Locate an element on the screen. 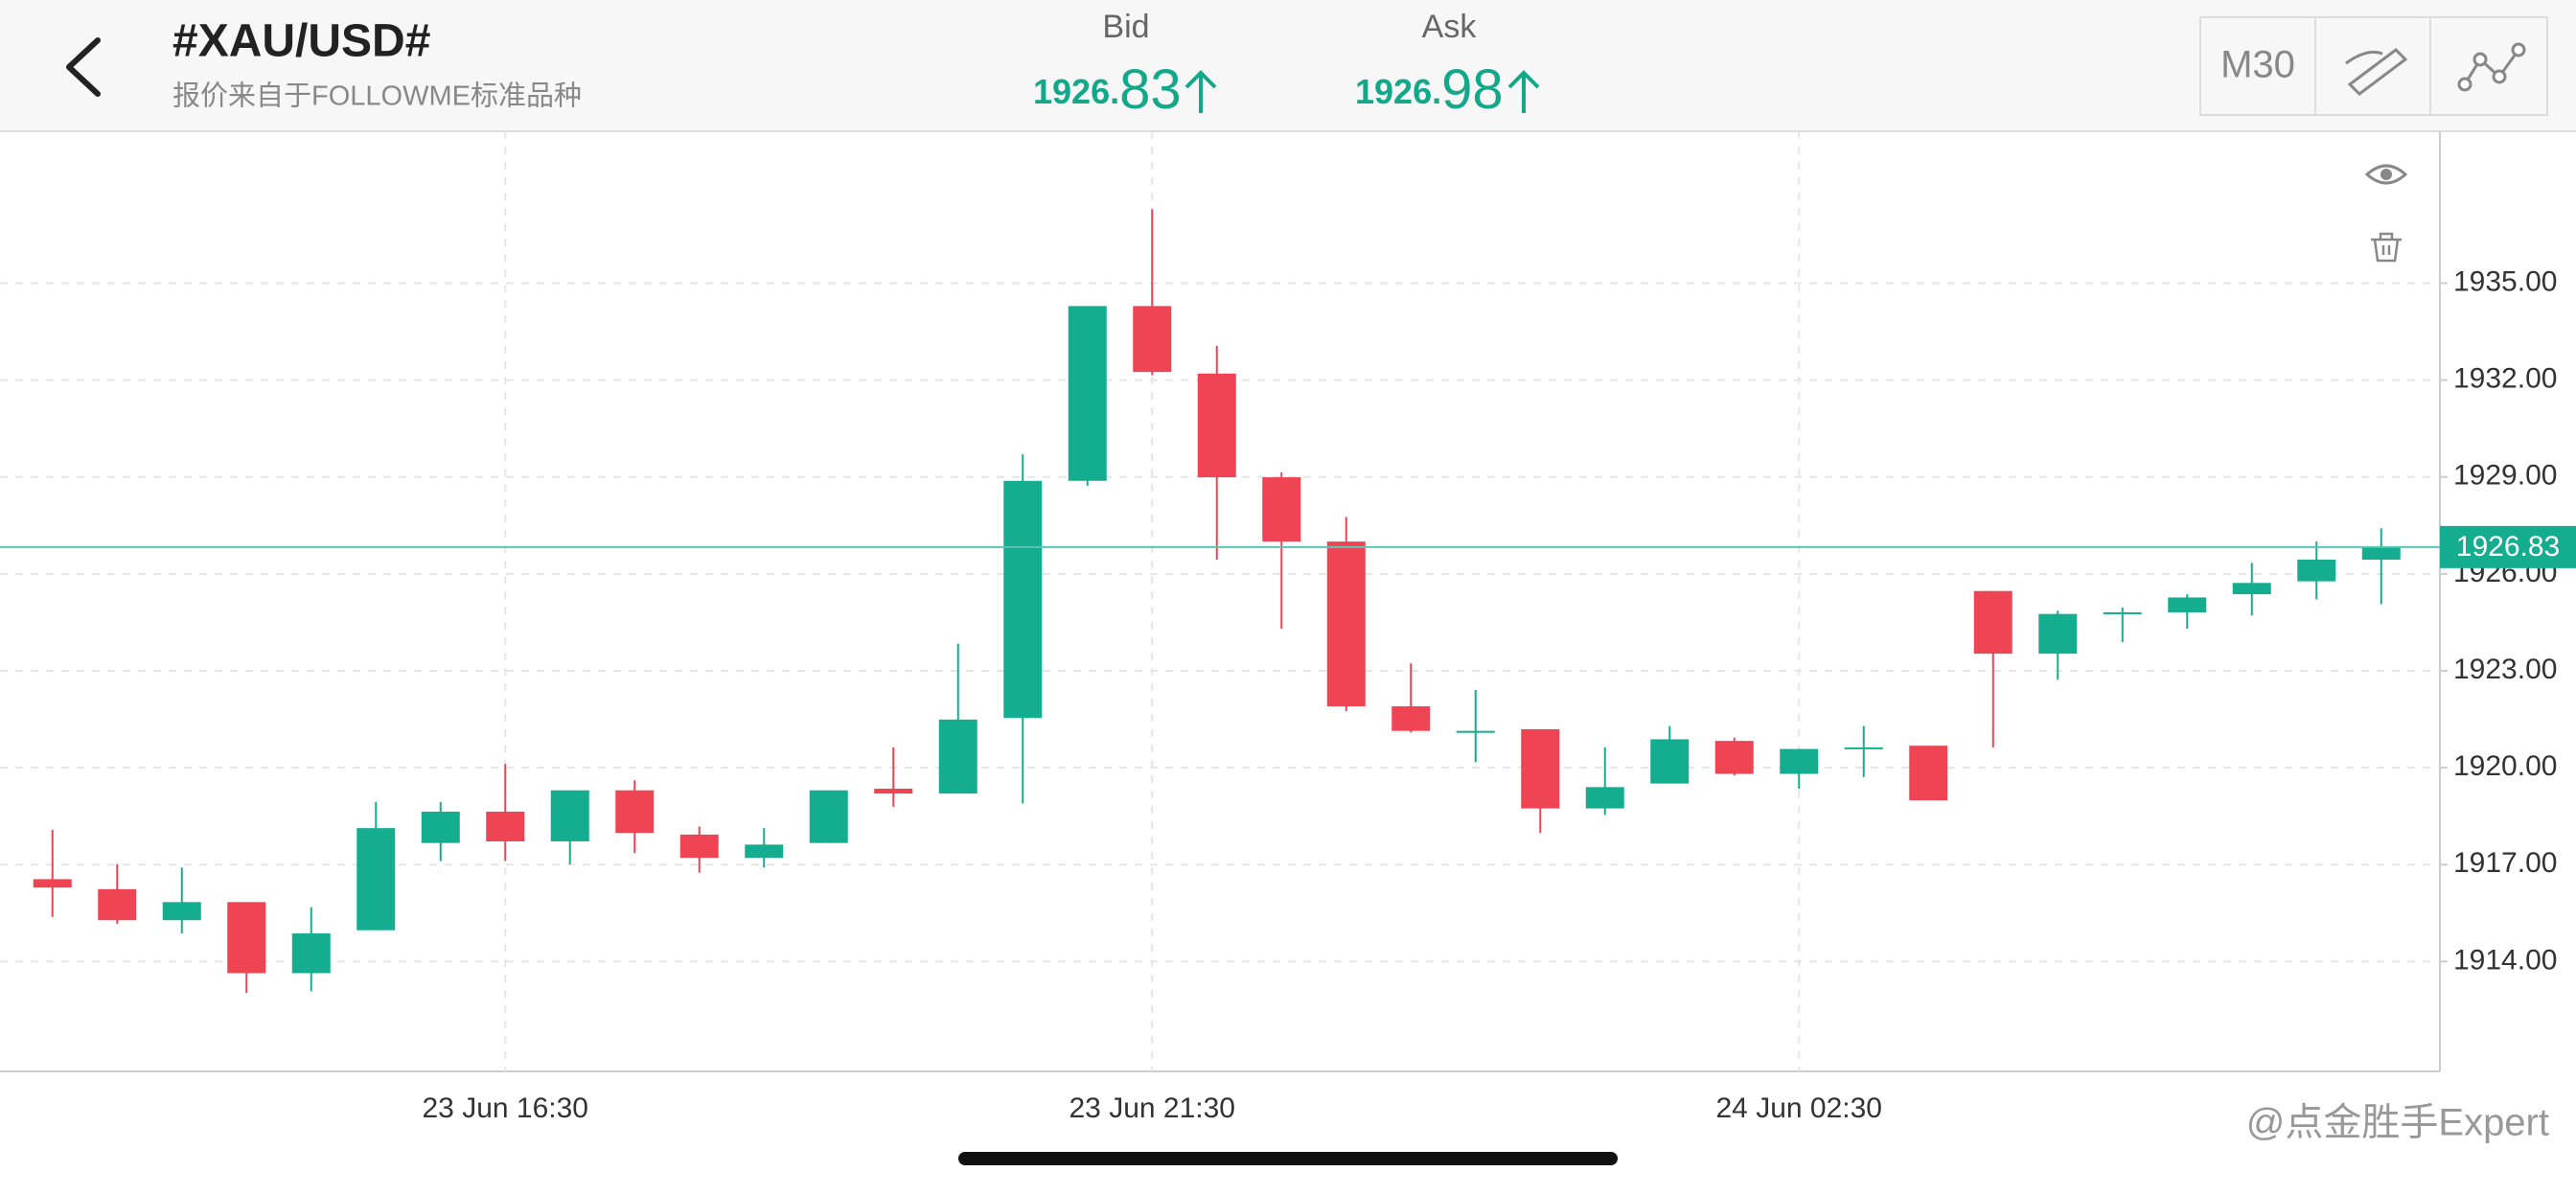 This screenshot has height=1195, width=2576. last-price-tag is located at coordinates (2508, 546).